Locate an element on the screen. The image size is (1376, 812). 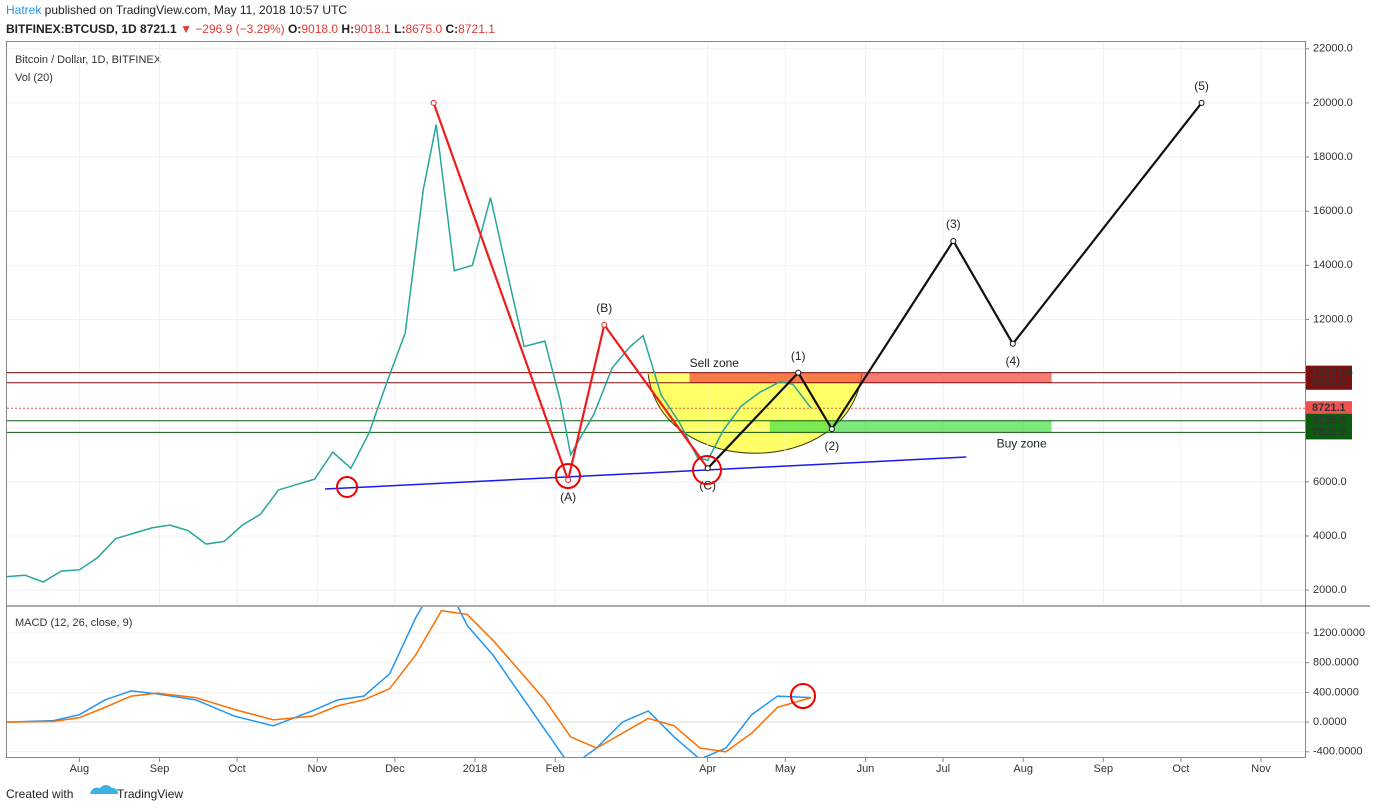
level-label: 8721.1 is located at coordinates (1329, 408).